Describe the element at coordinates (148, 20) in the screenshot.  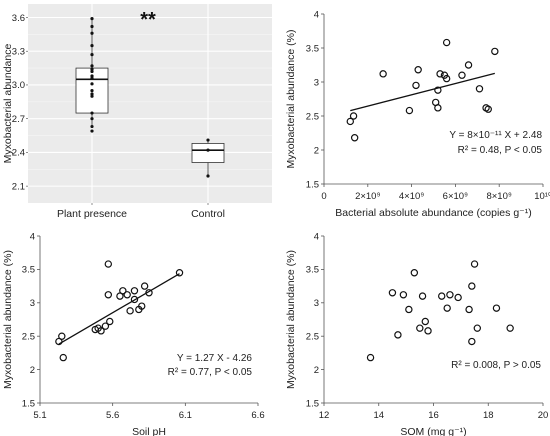
I see `significance-label: **` at that location.